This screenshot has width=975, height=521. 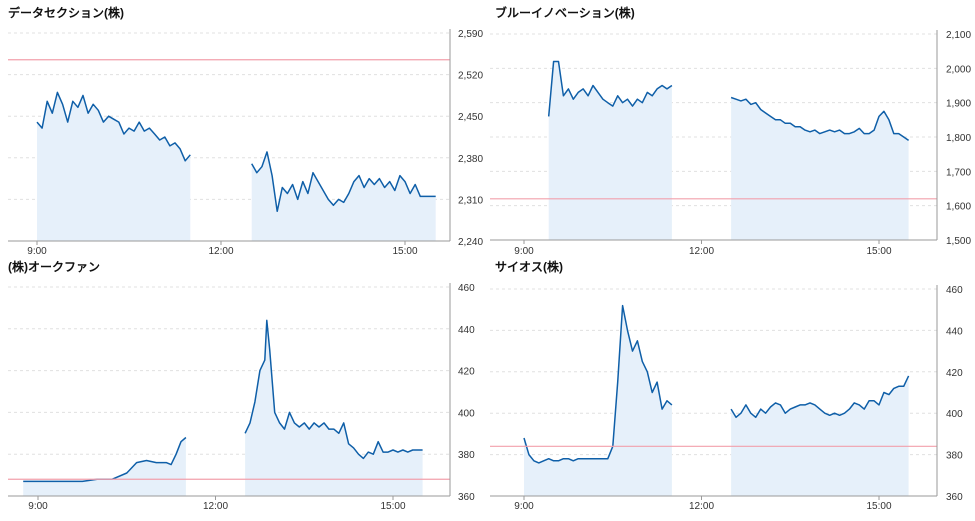 I want to click on y-tick-label: 1,600, so click(x=958, y=207).